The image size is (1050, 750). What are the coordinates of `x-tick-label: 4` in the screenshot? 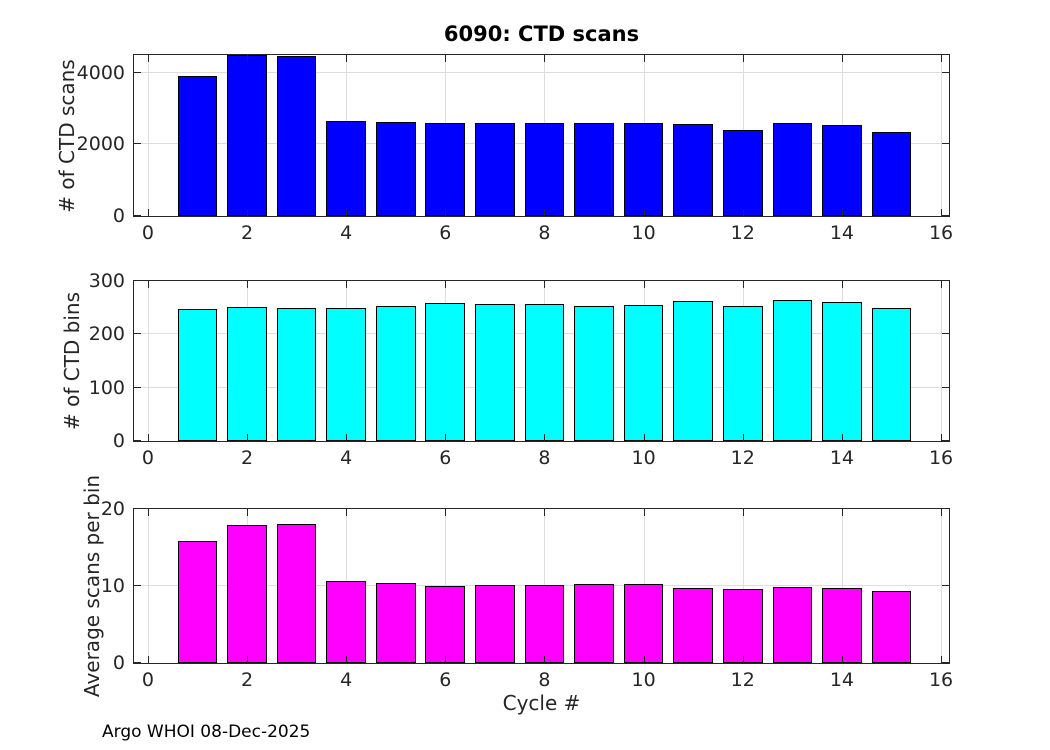 It's located at (346, 680).